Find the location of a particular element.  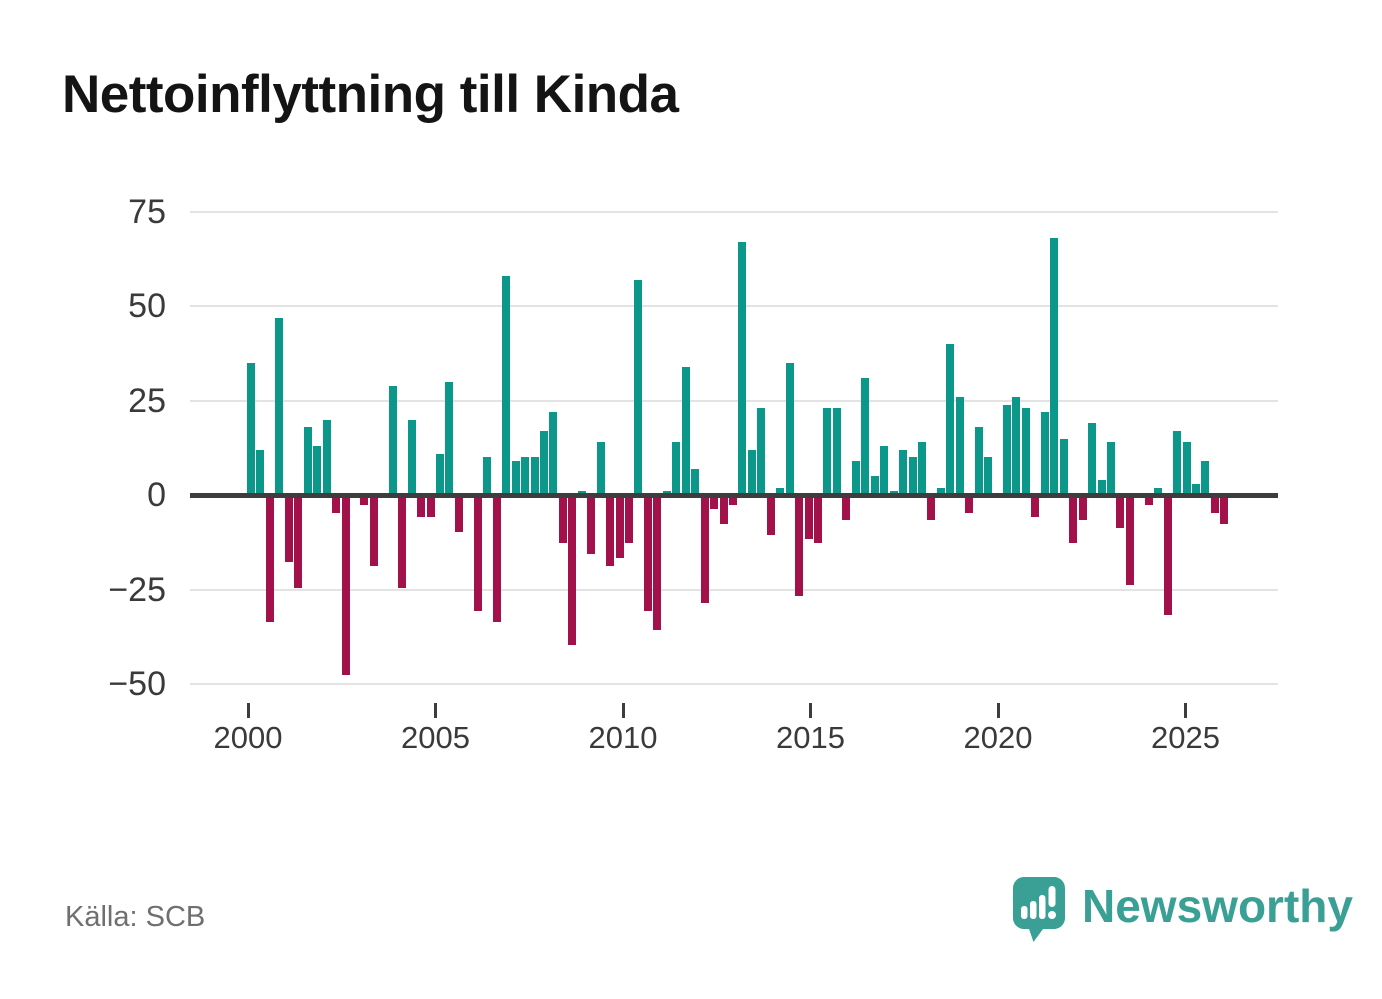

x-axis-tick-label: 2005 is located at coordinates (435, 737).